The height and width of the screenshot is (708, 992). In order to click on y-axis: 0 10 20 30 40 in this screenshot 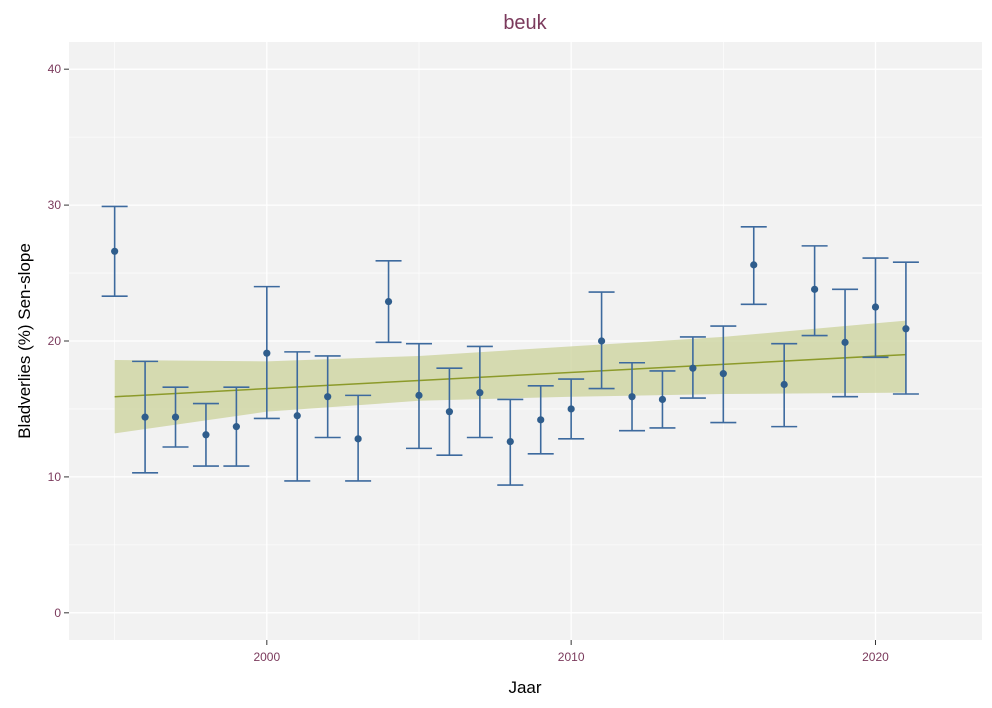, I will do `click(58, 341)`.